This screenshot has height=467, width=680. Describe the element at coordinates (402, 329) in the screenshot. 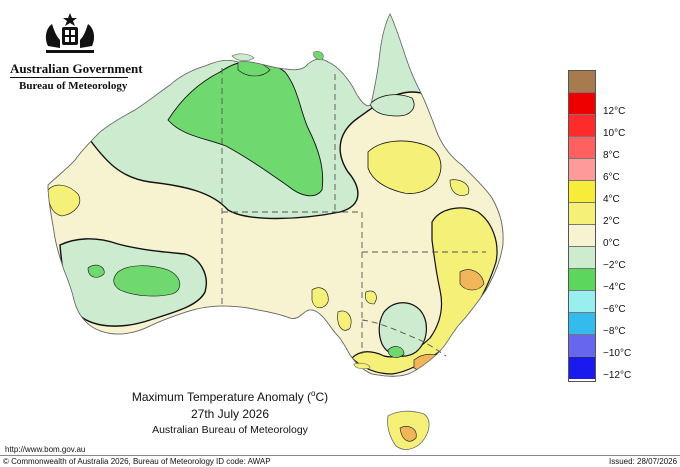

I see `anomaly-region-murray-cool` at that location.